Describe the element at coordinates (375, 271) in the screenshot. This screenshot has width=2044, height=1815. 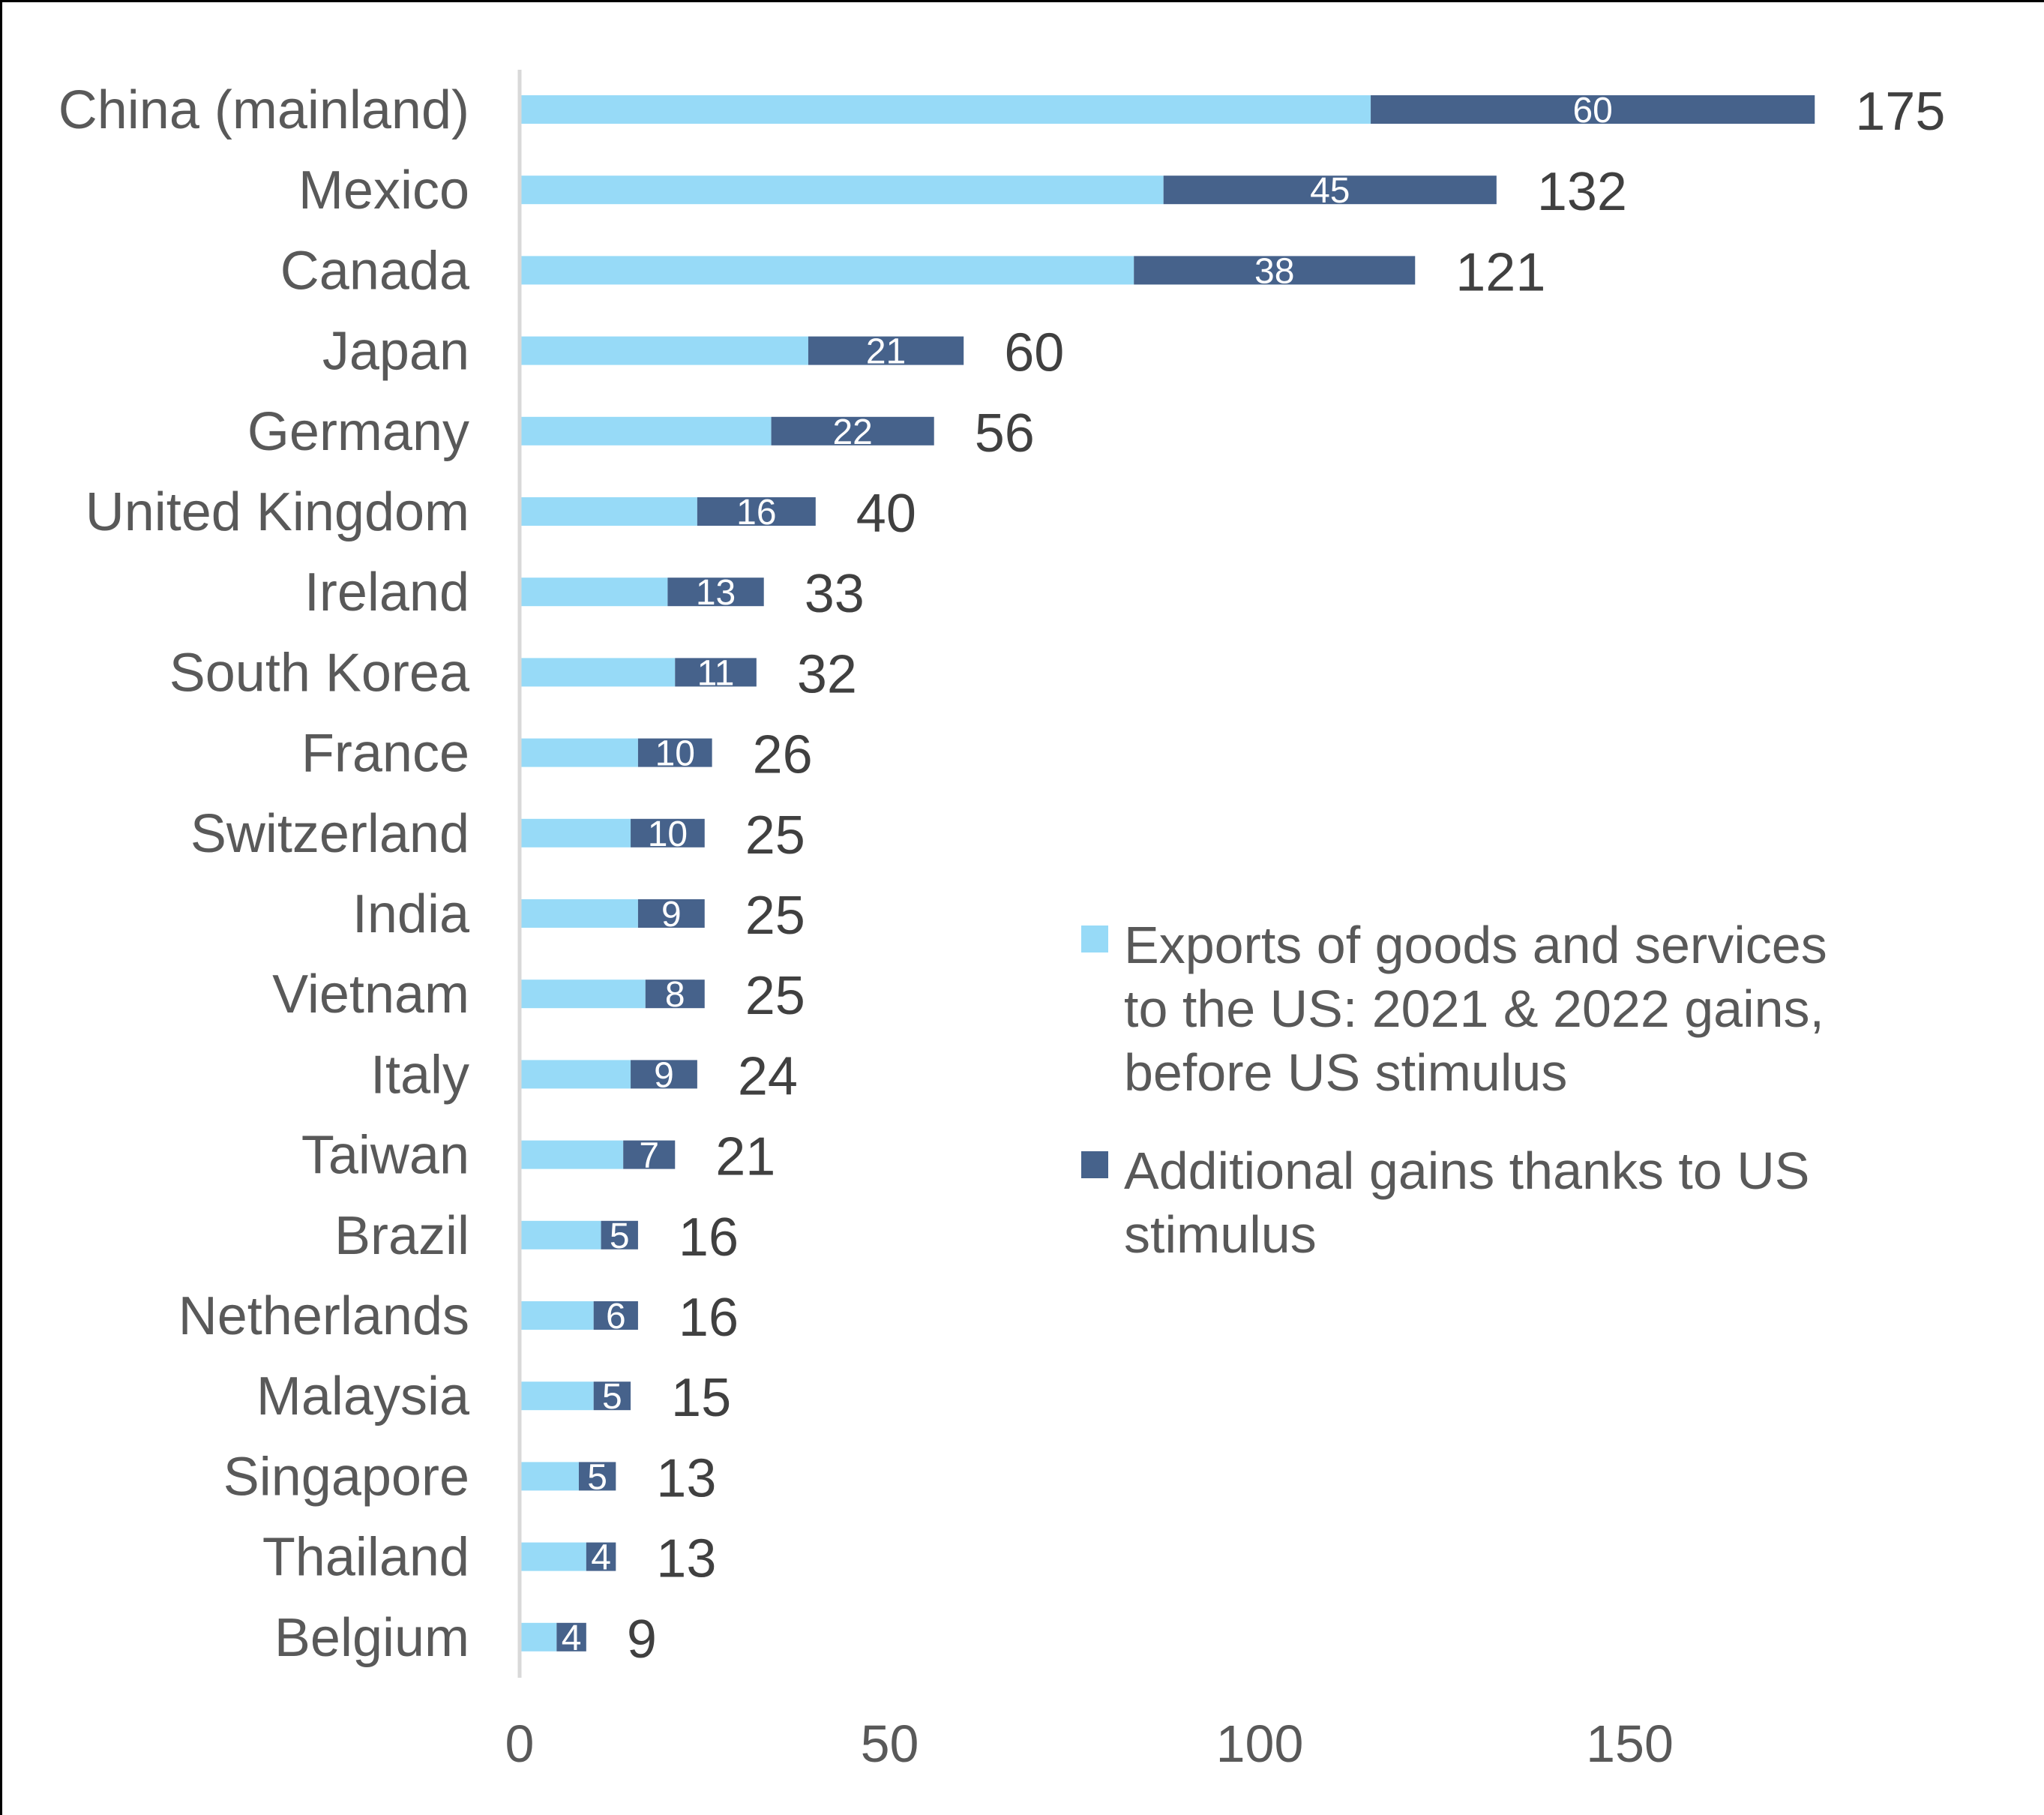
I see `category-label: Canada` at that location.